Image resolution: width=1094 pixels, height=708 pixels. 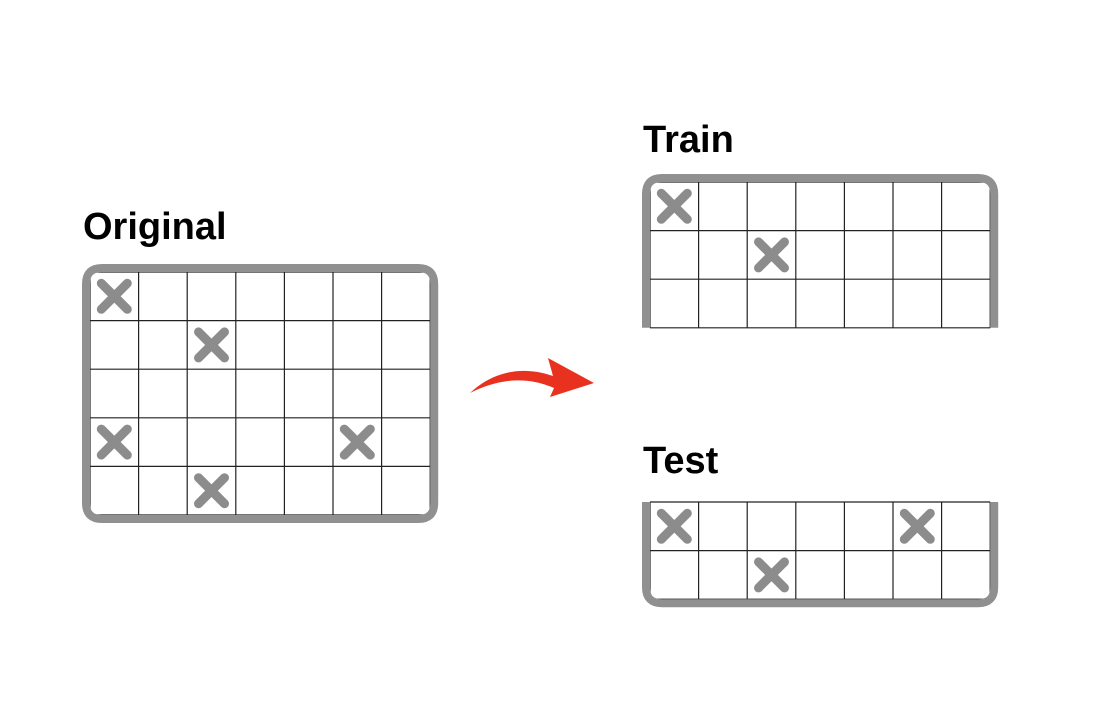 What do you see at coordinates (532, 377) in the screenshot?
I see `curved-arrow-icon` at bounding box center [532, 377].